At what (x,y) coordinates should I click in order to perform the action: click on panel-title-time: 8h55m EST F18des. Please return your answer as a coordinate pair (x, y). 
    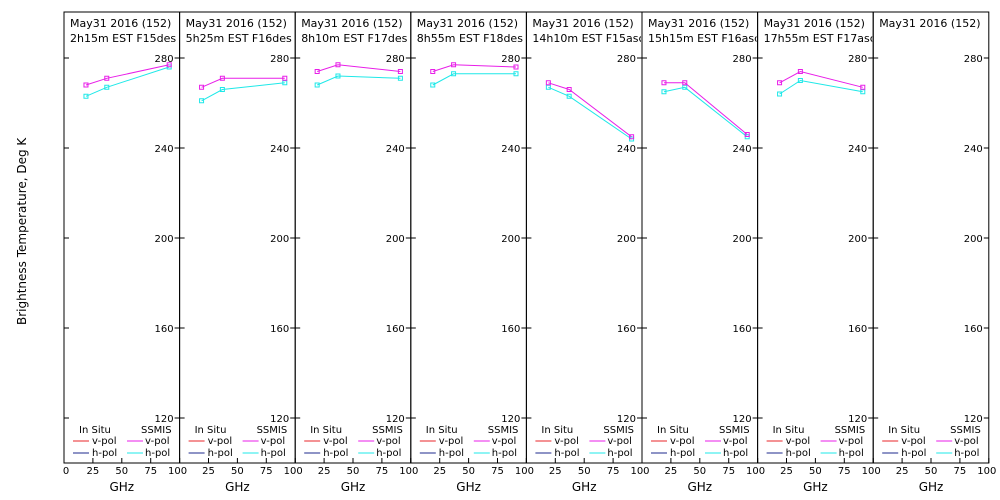
    Looking at the image, I should click on (470, 38).